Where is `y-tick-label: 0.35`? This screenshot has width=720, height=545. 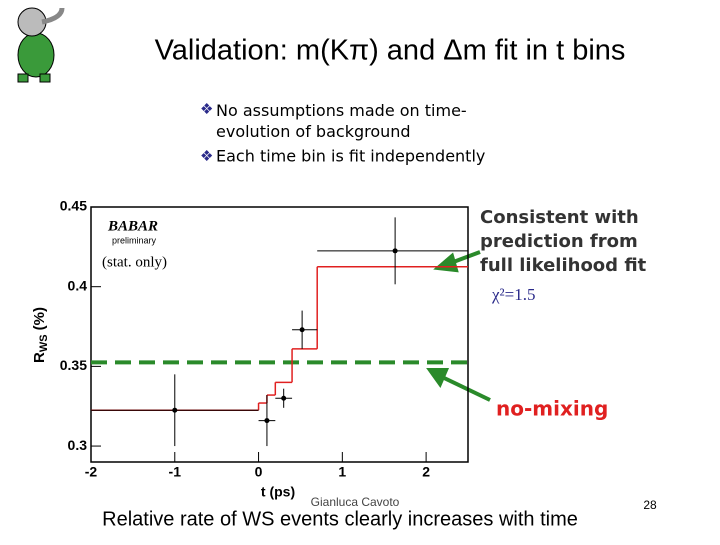
y-tick-label: 0.35 is located at coordinates (73, 365).